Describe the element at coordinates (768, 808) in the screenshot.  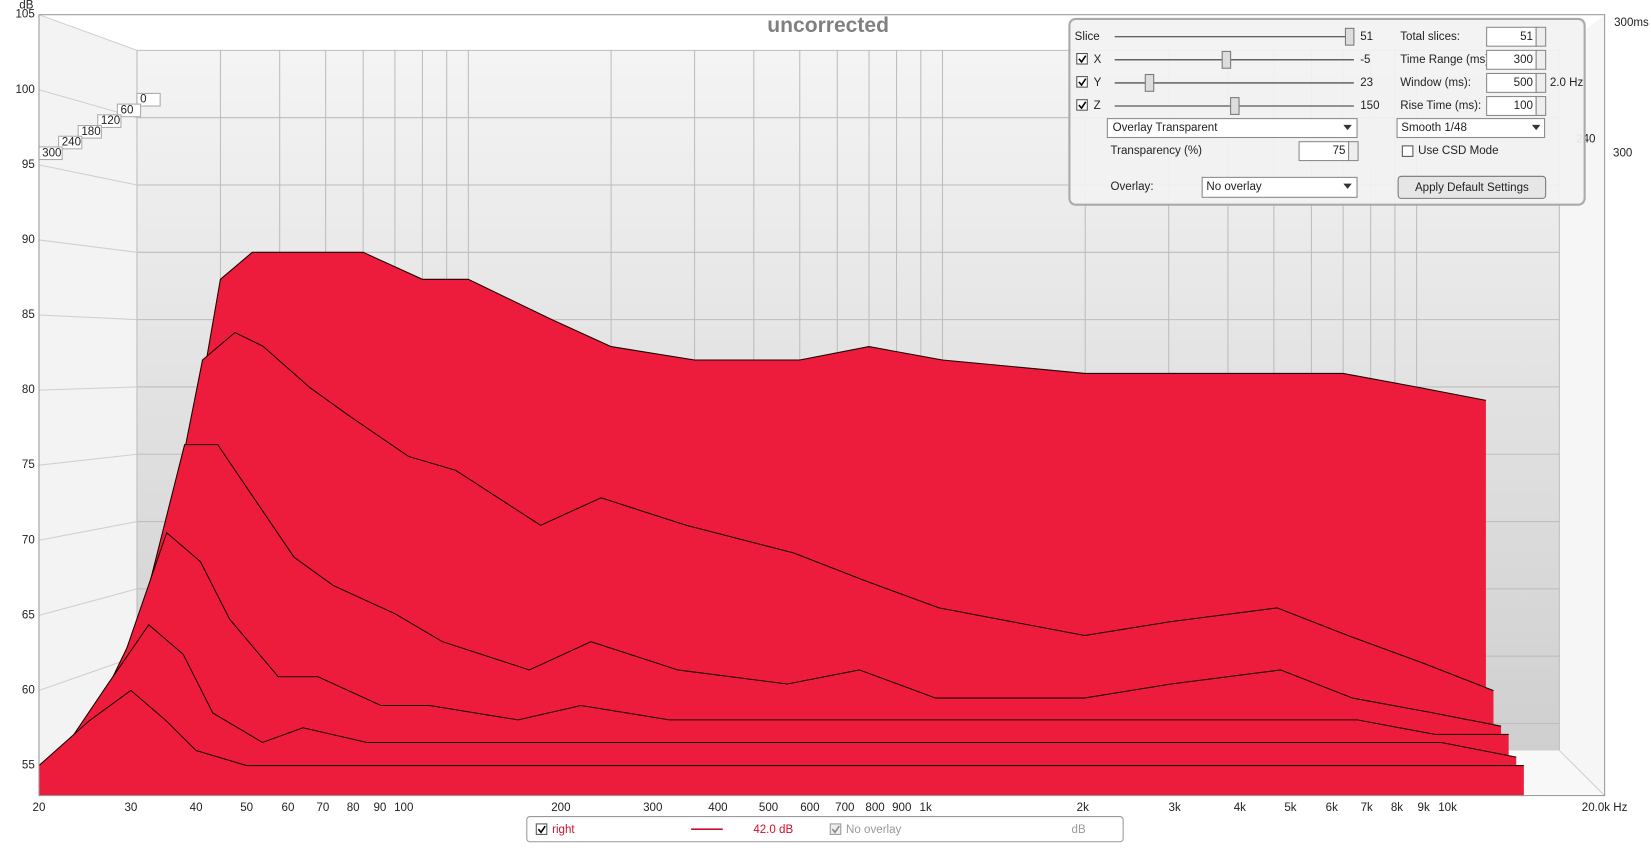
I see `x-tick-label: 500` at that location.